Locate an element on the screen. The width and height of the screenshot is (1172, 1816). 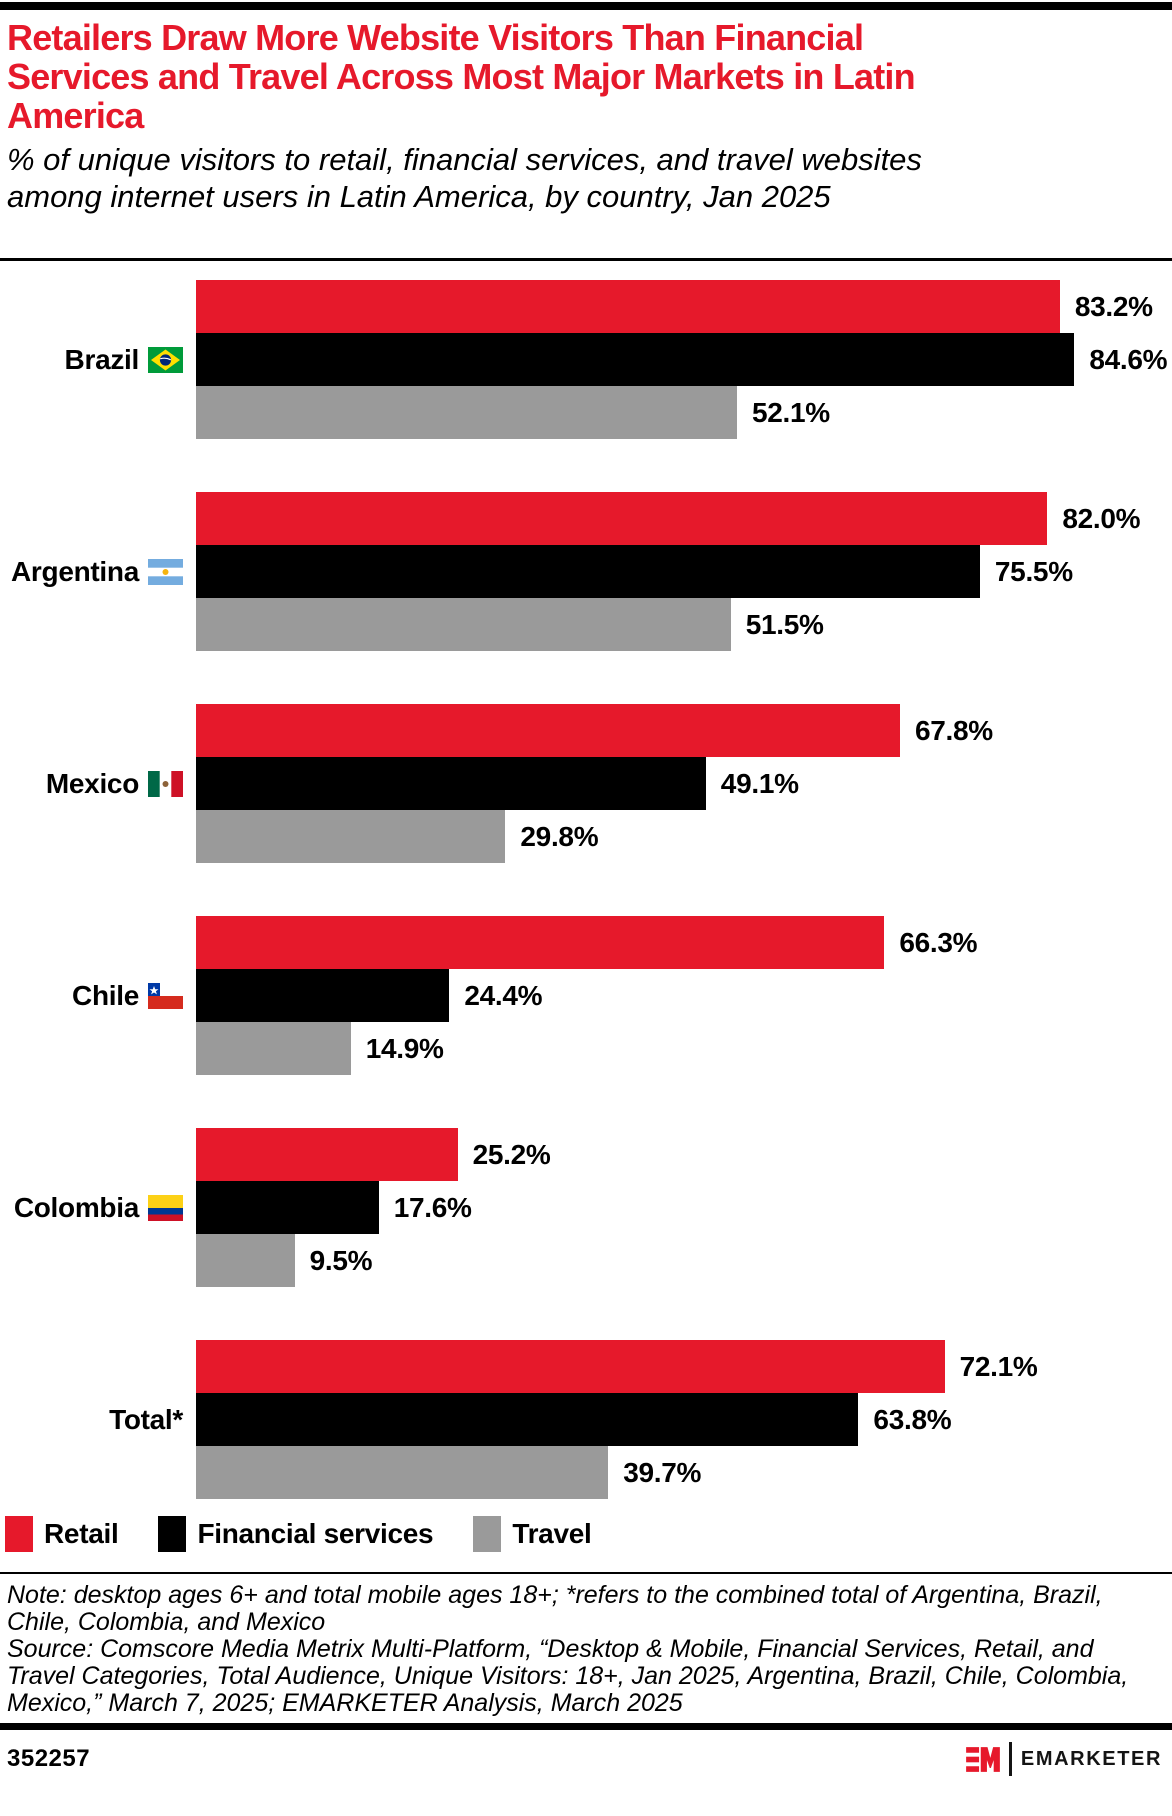
bar-line-retail: 83.2% is located at coordinates (684, 306).